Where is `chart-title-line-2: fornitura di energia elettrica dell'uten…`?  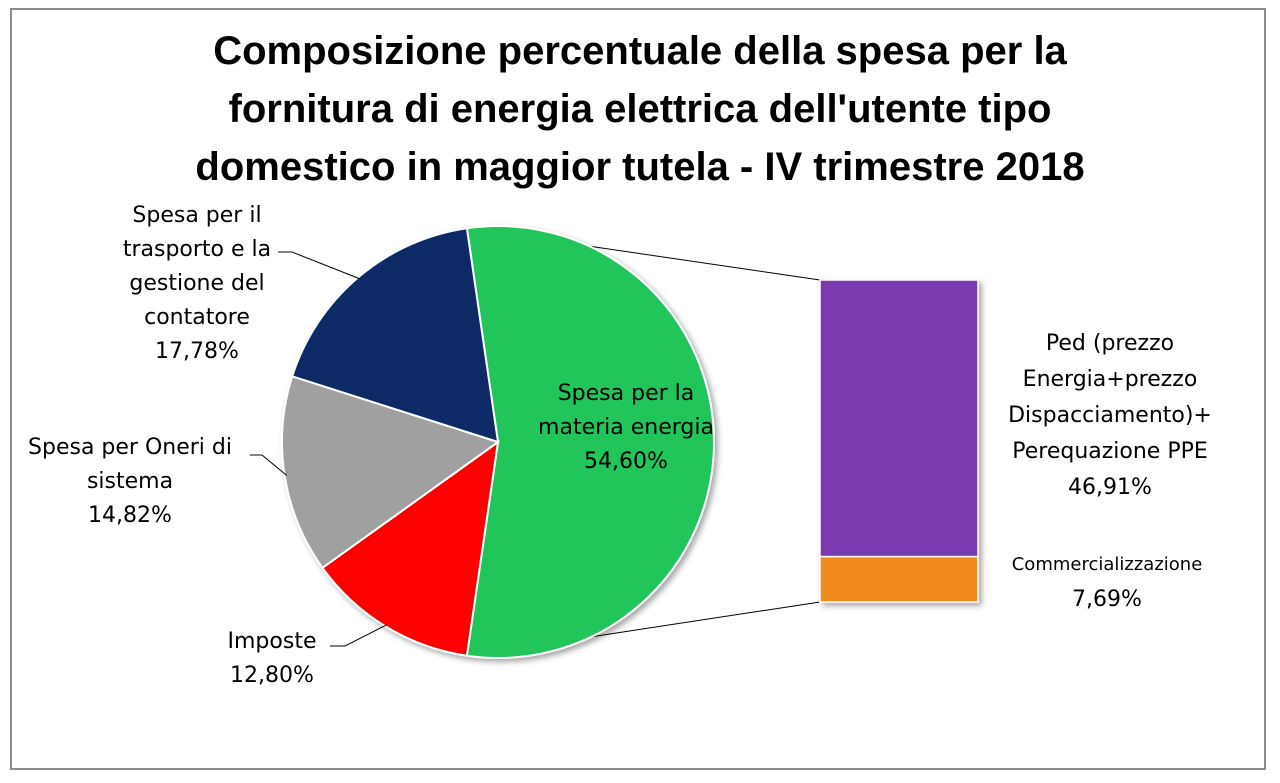 chart-title-line-2: fornitura di energia elettrica dell'uten… is located at coordinates (640, 109).